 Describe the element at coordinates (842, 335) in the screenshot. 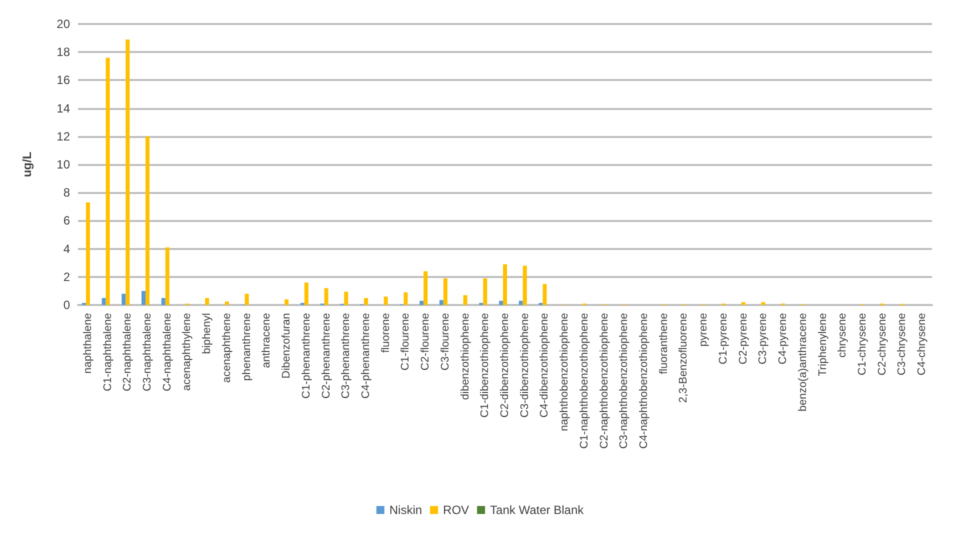

I see `x-tick-label: chrysene` at that location.